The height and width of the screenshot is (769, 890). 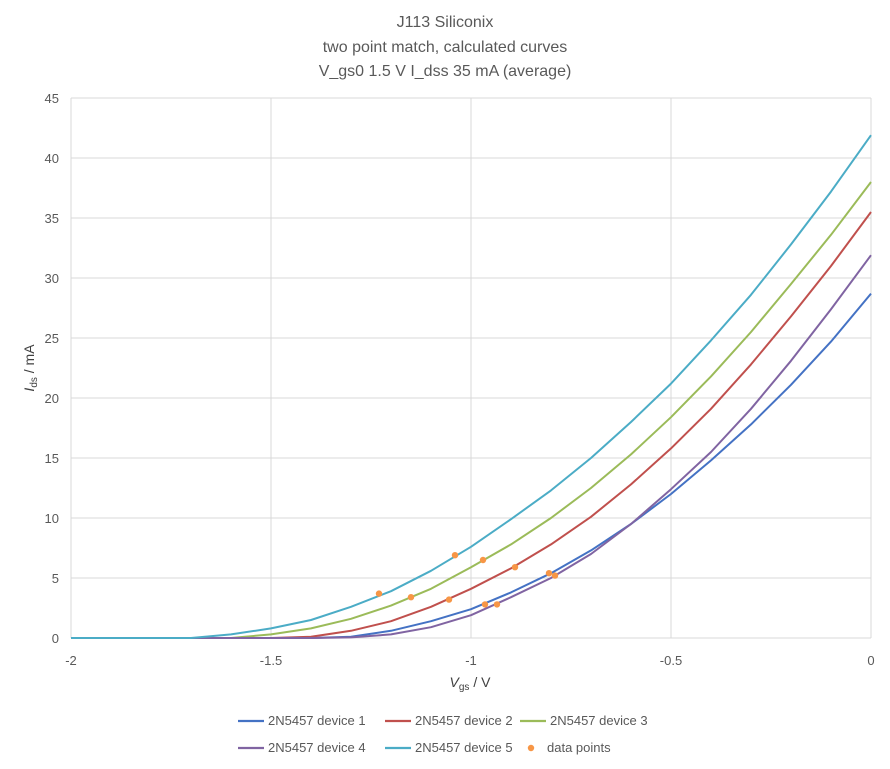 I want to click on y-tick-labels: 0 5 10 15 20 25 30 35 40 45, so click(x=52, y=368).